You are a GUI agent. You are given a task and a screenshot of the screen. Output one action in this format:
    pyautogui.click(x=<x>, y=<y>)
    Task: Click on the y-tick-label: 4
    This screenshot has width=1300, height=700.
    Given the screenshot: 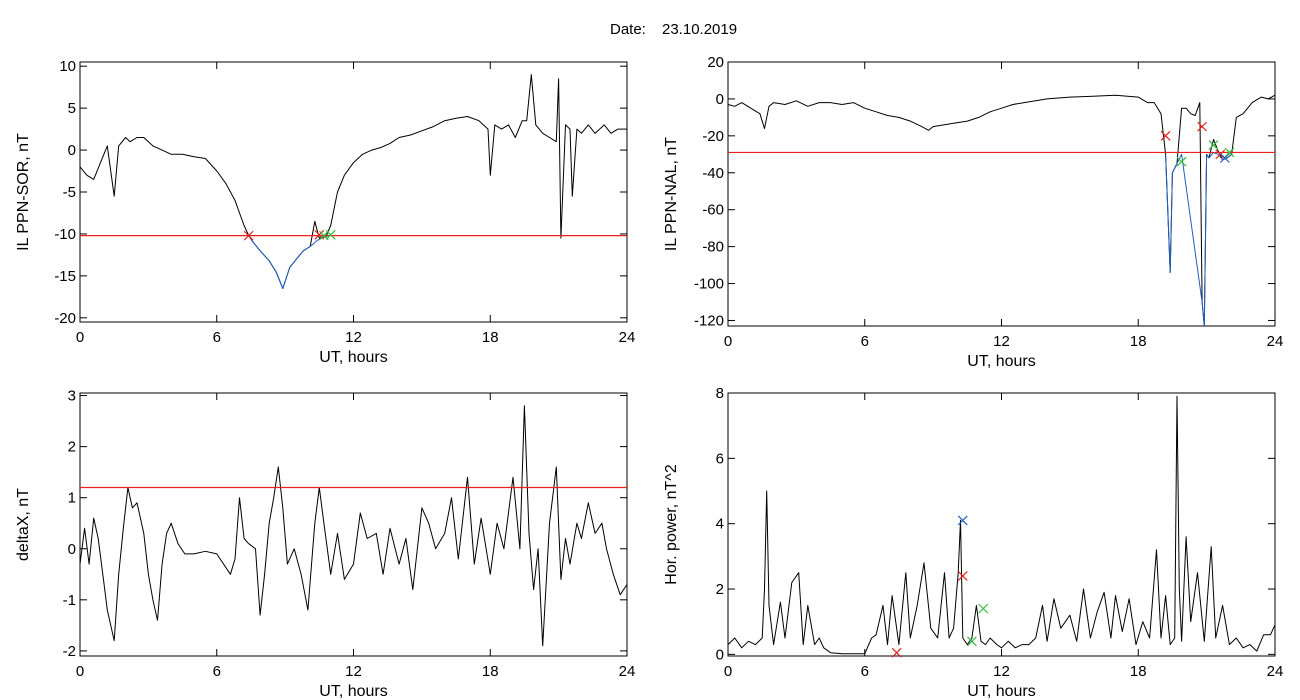 What is the action you would take?
    pyautogui.click(x=720, y=524)
    